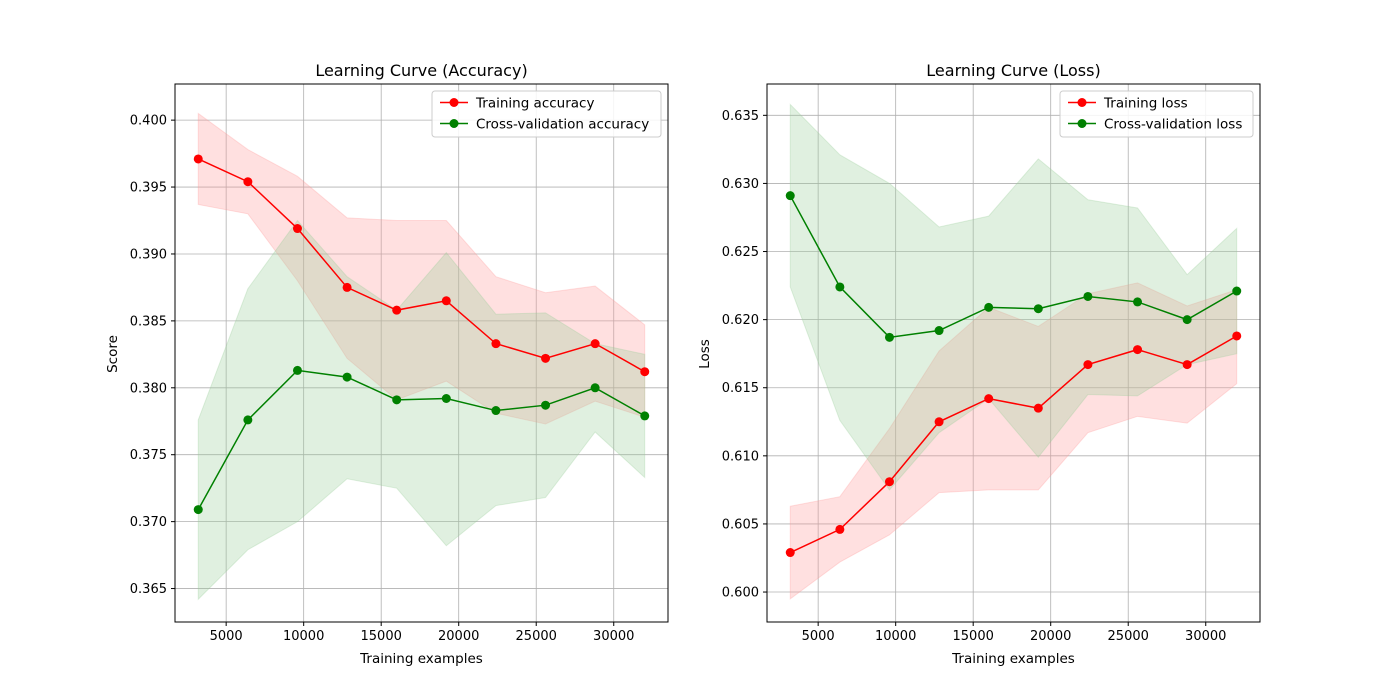 The height and width of the screenshot is (700, 1400). What do you see at coordinates (148, 321) in the screenshot?
I see `y-tick-label: 0.385` at bounding box center [148, 321].